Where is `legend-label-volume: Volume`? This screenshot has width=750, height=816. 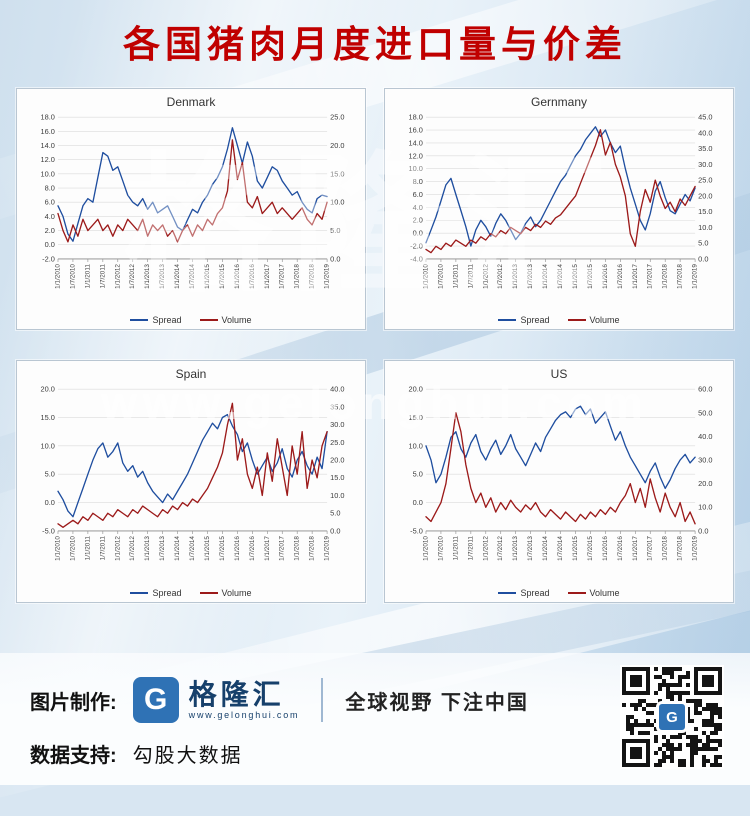
legend-label-volume: Volume is located at coordinates (604, 320).